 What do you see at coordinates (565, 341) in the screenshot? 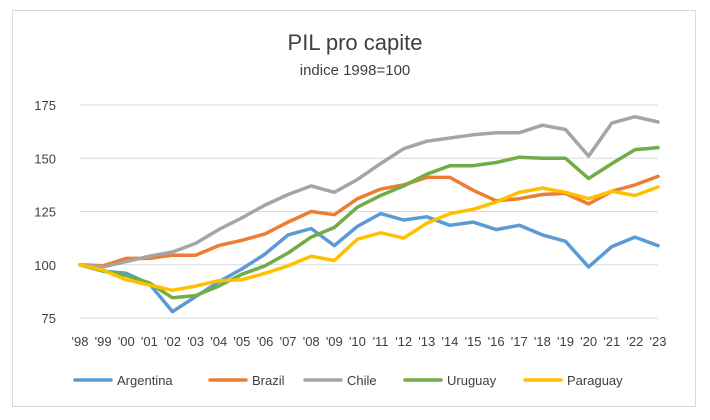
I see `x-tick-label: '19` at bounding box center [565, 341].